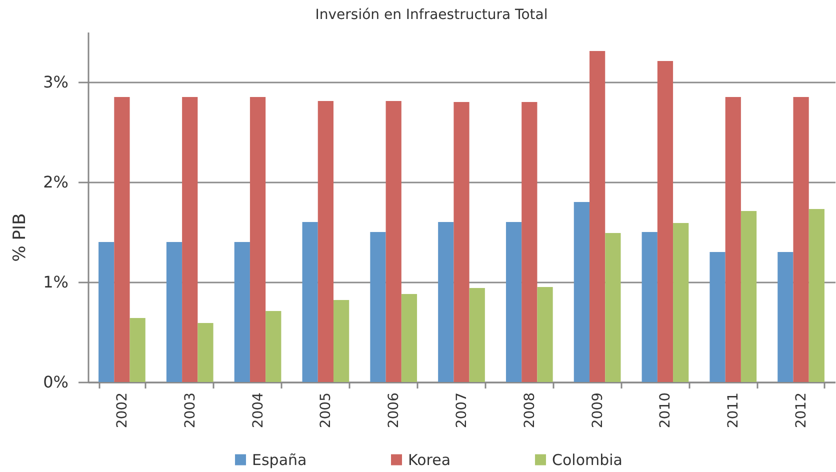 The image size is (836, 472). Describe the element at coordinates (55, 82) in the screenshot. I see `y-tick-label: 3%` at that location.